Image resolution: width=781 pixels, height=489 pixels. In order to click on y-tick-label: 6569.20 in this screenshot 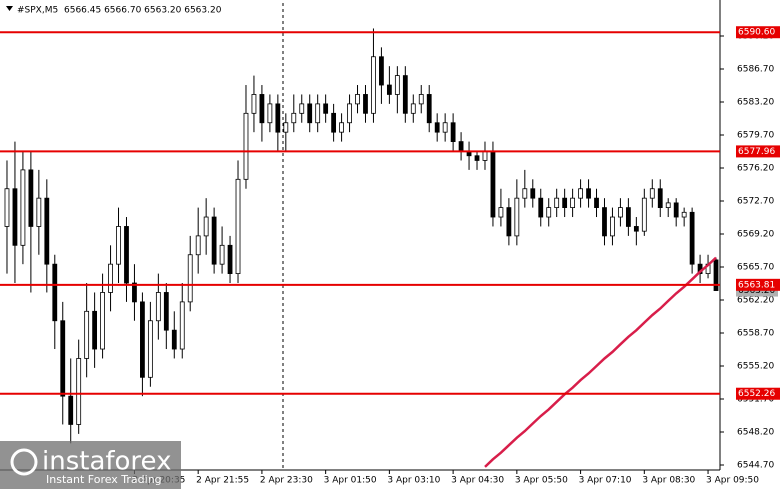, I will do `click(755, 235)`.